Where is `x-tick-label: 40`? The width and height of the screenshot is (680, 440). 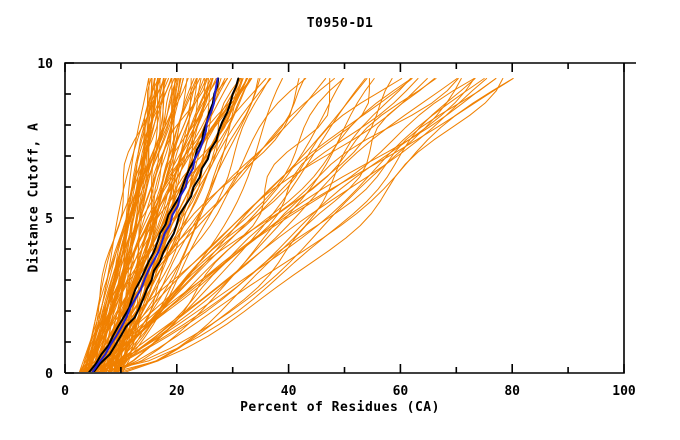
x-tick-label: 40 is located at coordinates (289, 391).